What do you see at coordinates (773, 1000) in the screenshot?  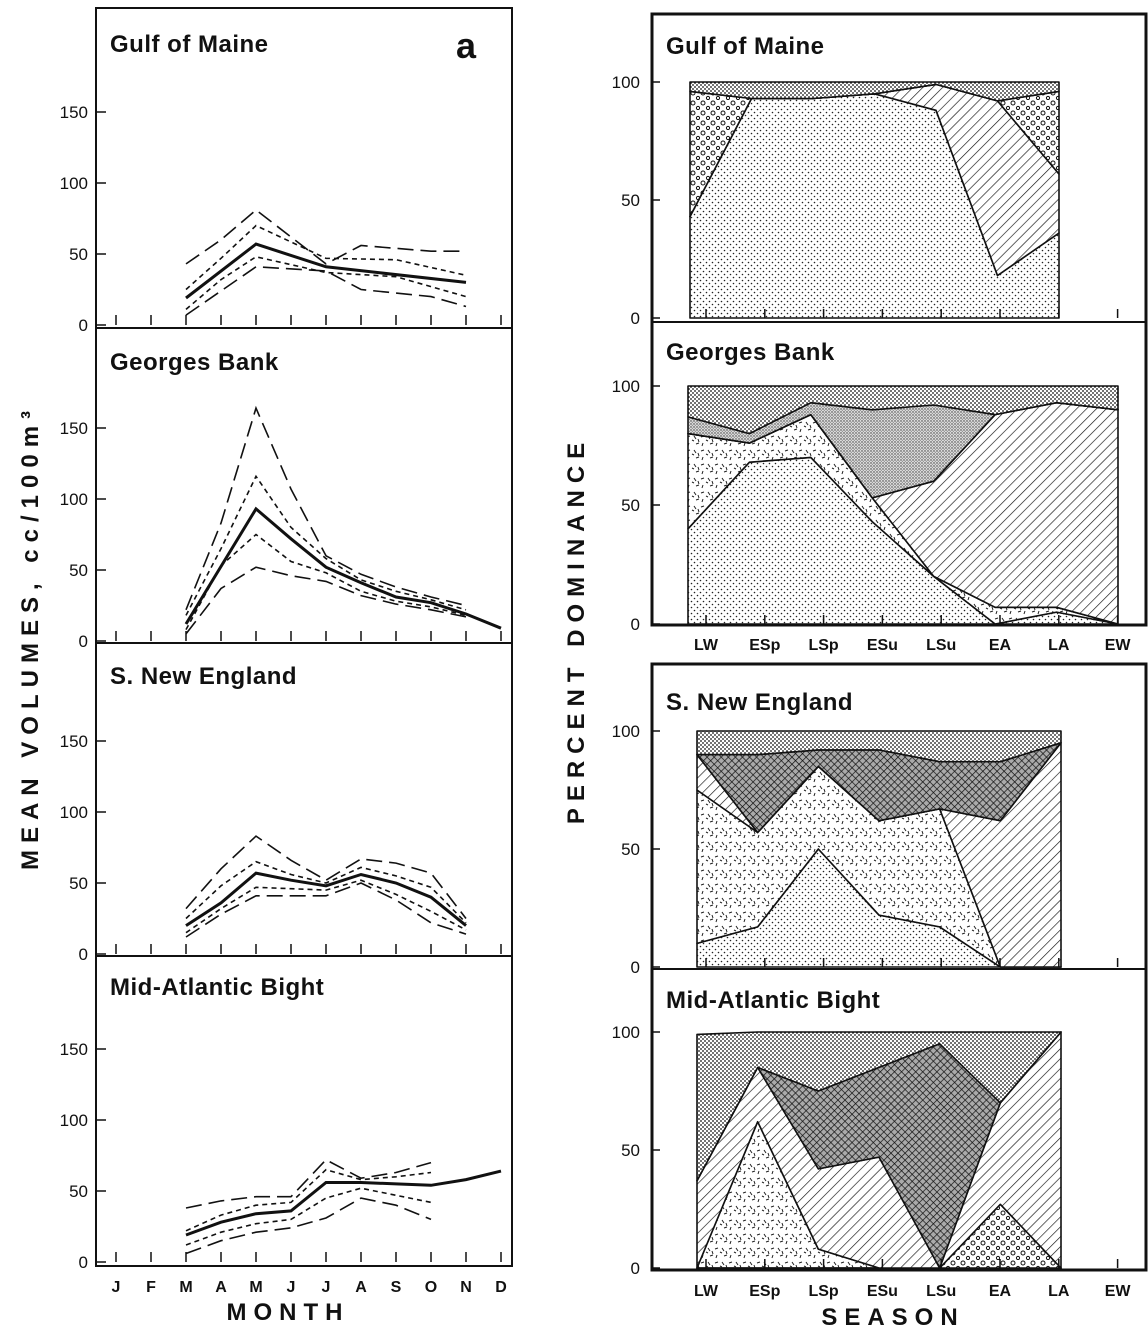 I see `panel-title-mid-atlantic-bight-right: Mid-Atlantic Bight` at bounding box center [773, 1000].